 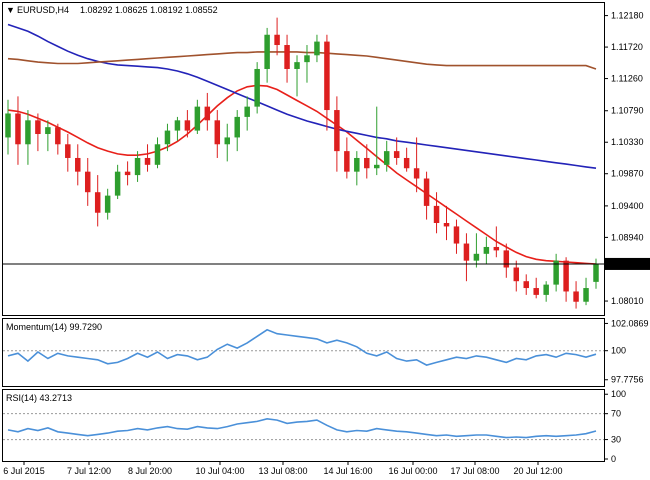 What do you see at coordinates (627, 174) in the screenshot?
I see `price-tick-label: 1.09870` at bounding box center [627, 174].